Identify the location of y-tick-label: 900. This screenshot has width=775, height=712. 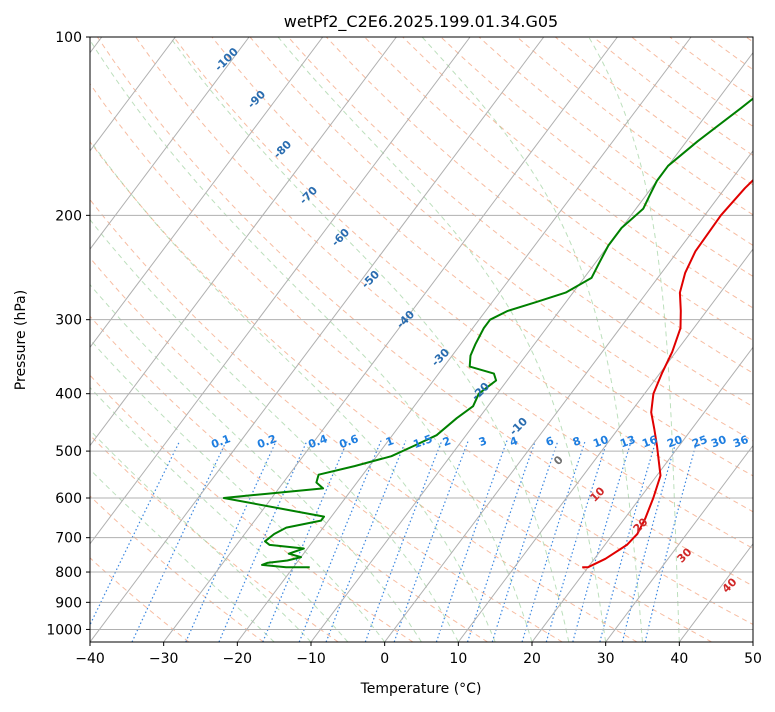
(68, 603).